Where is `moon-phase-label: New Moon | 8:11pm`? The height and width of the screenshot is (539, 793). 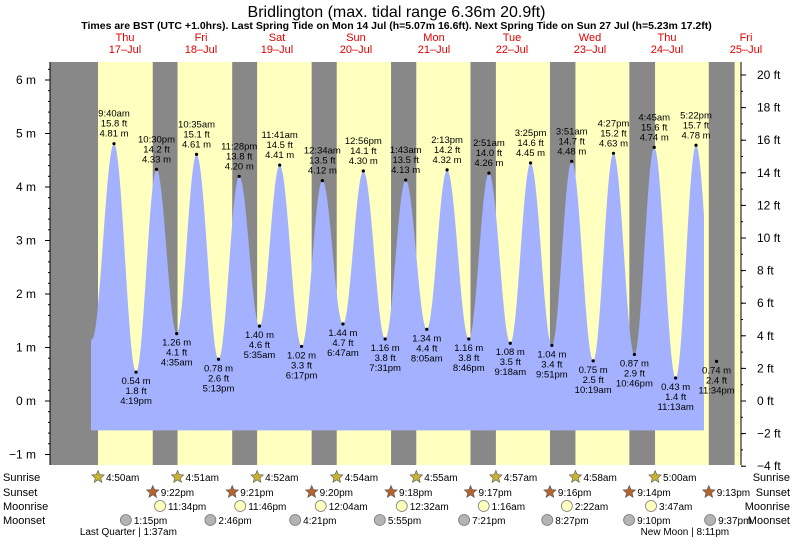
moon-phase-label: New Moon | 8:11pm is located at coordinates (685, 532).